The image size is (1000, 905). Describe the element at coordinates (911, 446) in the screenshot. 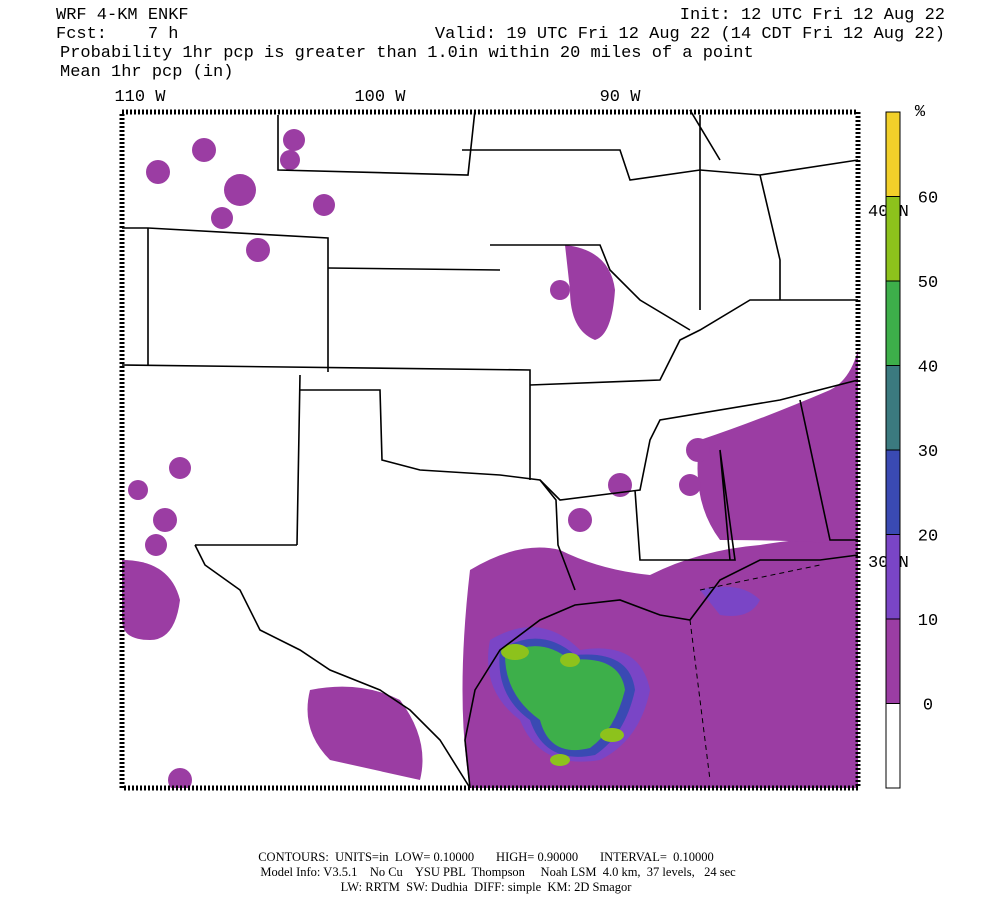

I see `colorbar: % 0 10 20 30 40 50 60` at that location.